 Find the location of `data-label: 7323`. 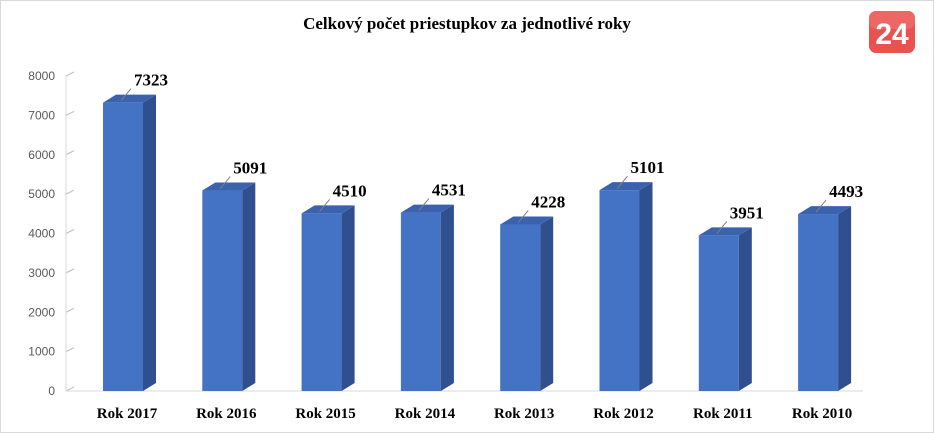

data-label: 7323 is located at coordinates (151, 80).